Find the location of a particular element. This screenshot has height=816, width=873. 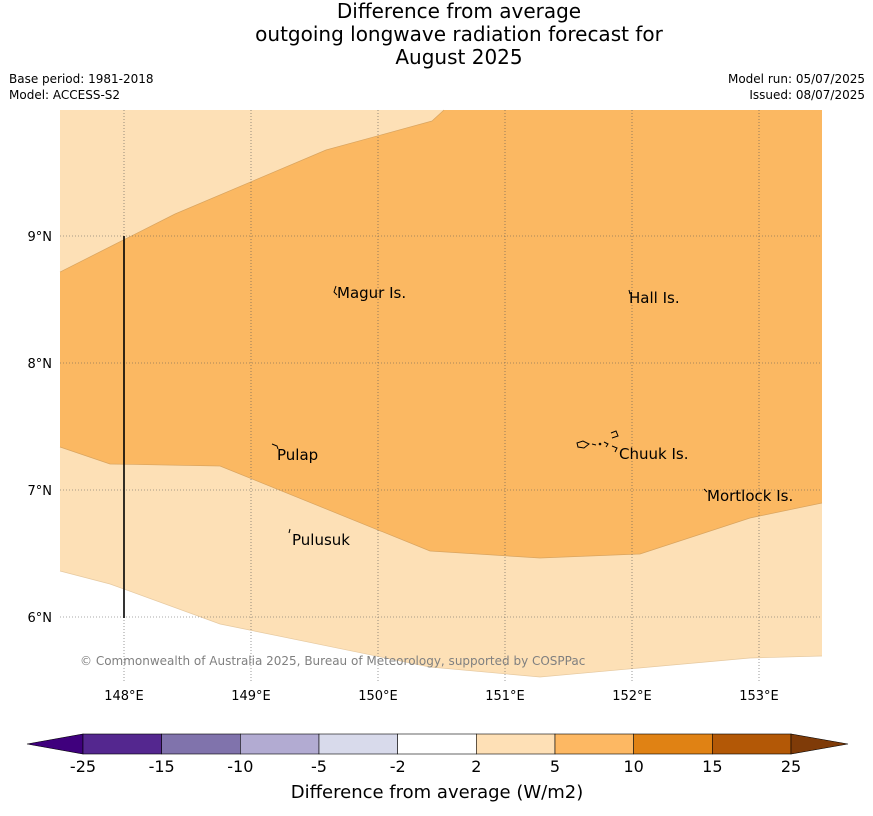

title-line-1: Difference from average is located at coordinates (459, 11).